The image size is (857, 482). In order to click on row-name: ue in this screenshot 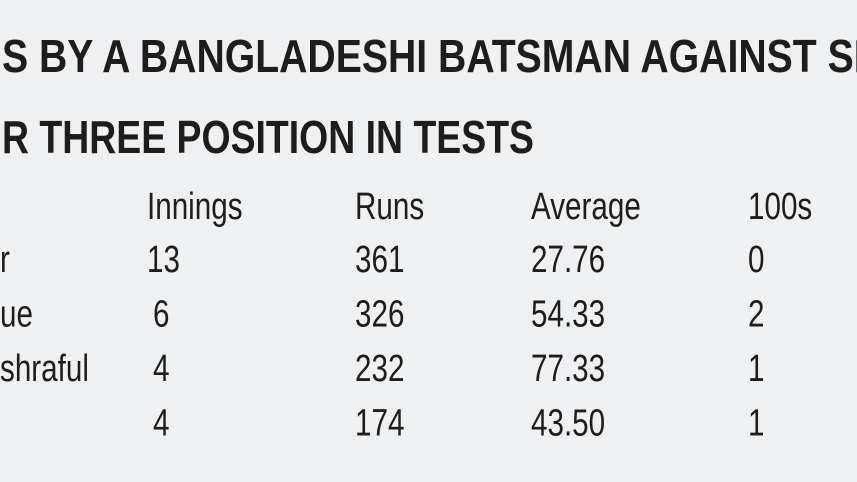, I will do `click(16, 314)`.